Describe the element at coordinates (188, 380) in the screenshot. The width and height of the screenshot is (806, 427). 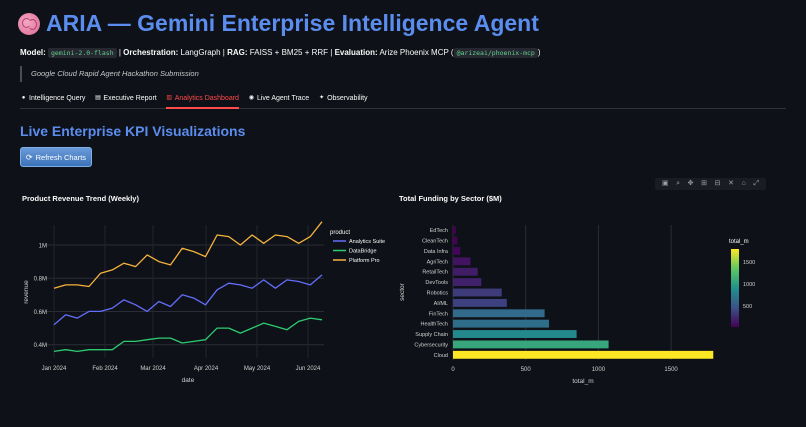
I see `x-axis-title: date` at that location.